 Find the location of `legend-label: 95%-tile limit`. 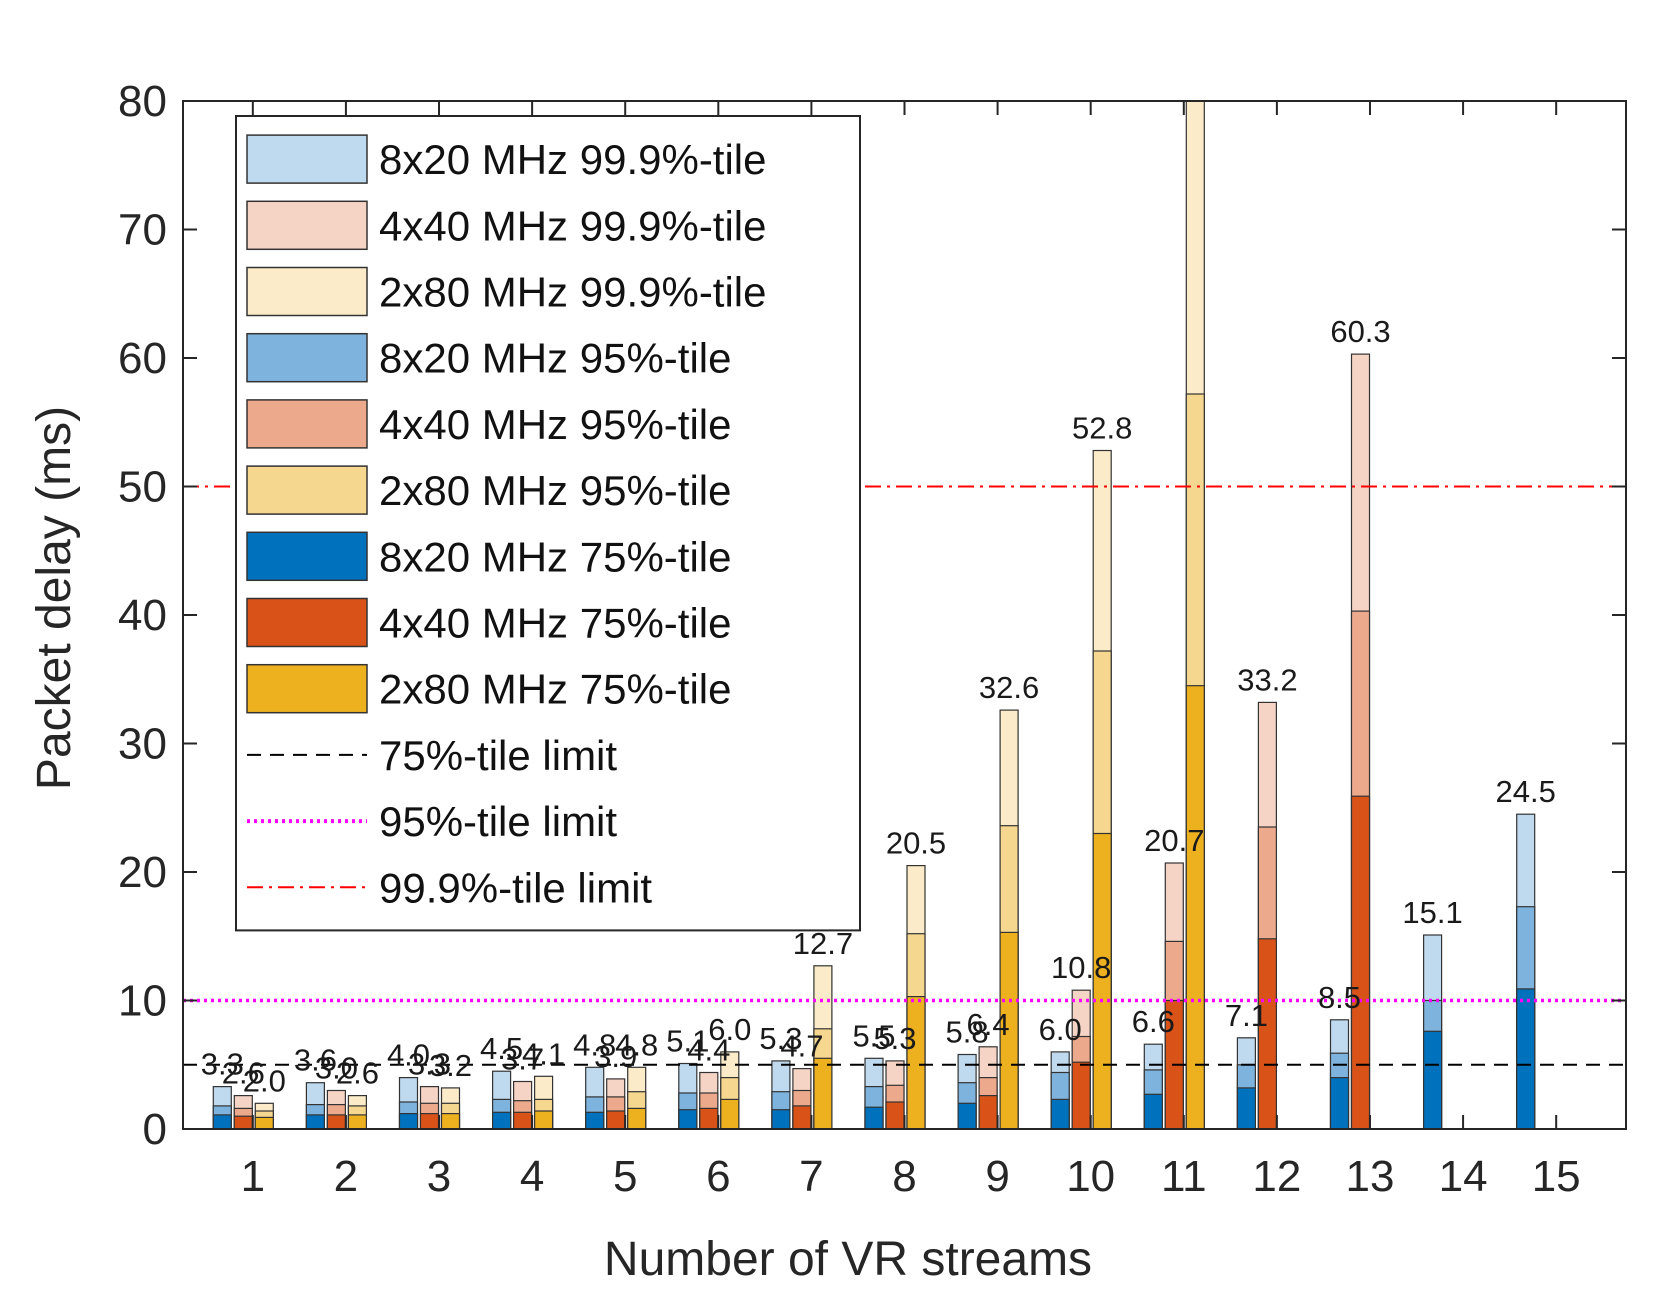

legend-label: 95%-tile limit is located at coordinates (498, 821).